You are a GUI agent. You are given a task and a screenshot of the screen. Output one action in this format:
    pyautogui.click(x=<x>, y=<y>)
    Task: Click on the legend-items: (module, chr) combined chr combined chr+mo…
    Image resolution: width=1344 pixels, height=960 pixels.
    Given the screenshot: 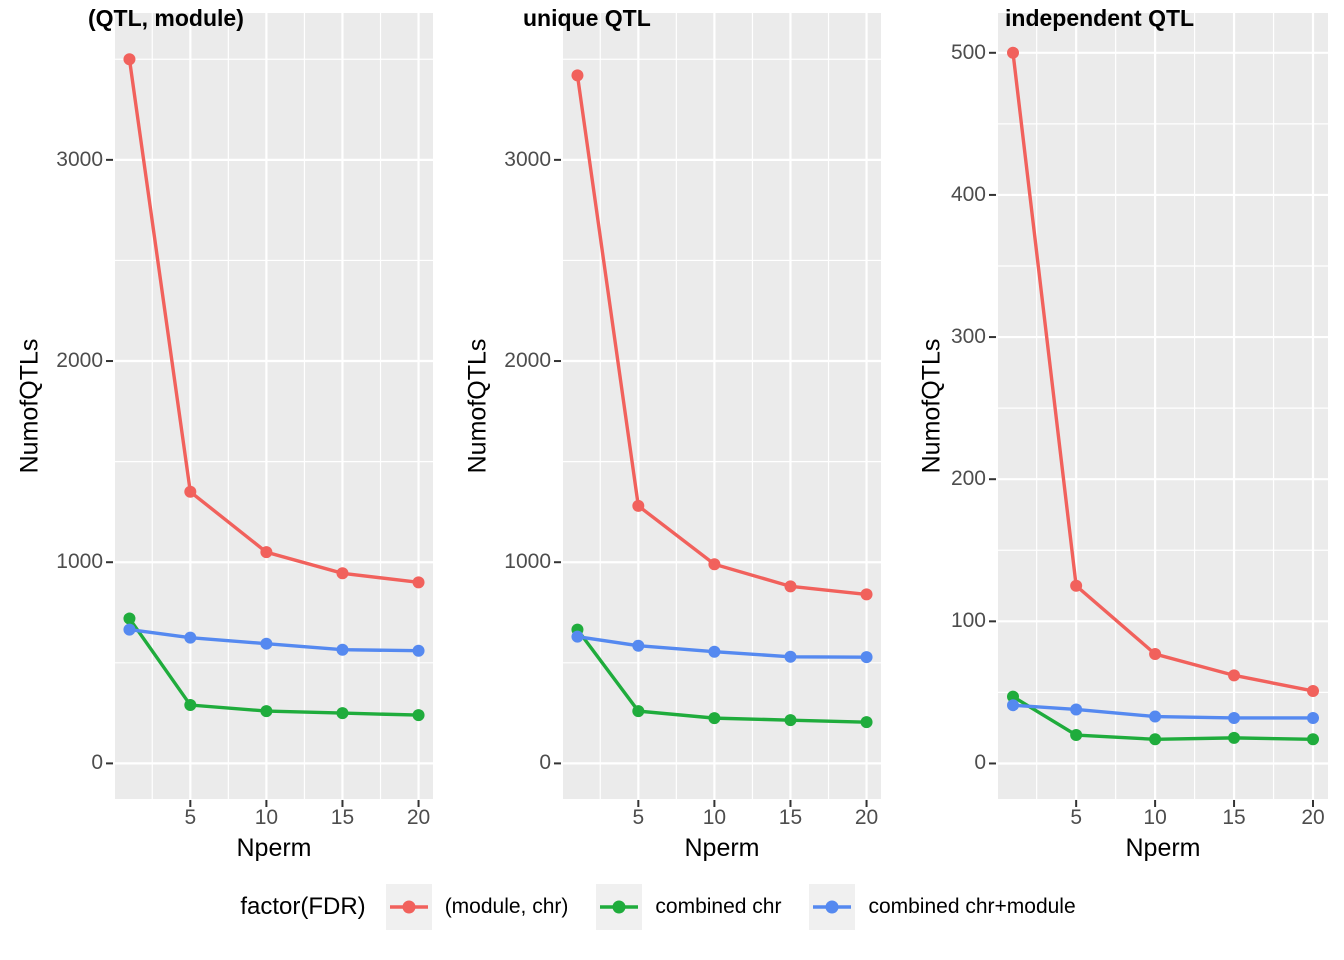 What is the action you would take?
    pyautogui.click(x=744, y=907)
    